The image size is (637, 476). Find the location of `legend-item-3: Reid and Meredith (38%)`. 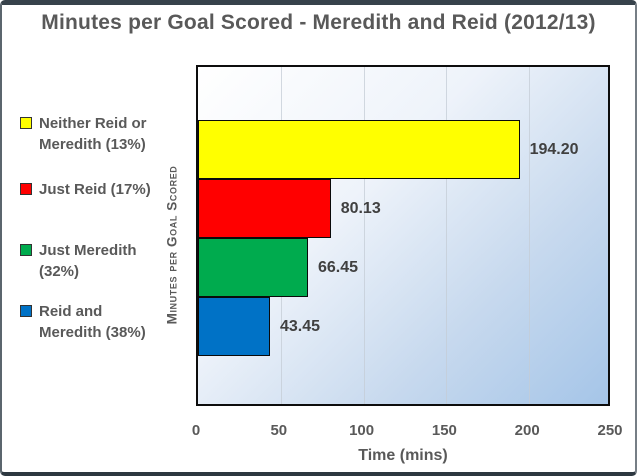

legend-item-3: Reid and Meredith (38%) is located at coordinates (95, 322).